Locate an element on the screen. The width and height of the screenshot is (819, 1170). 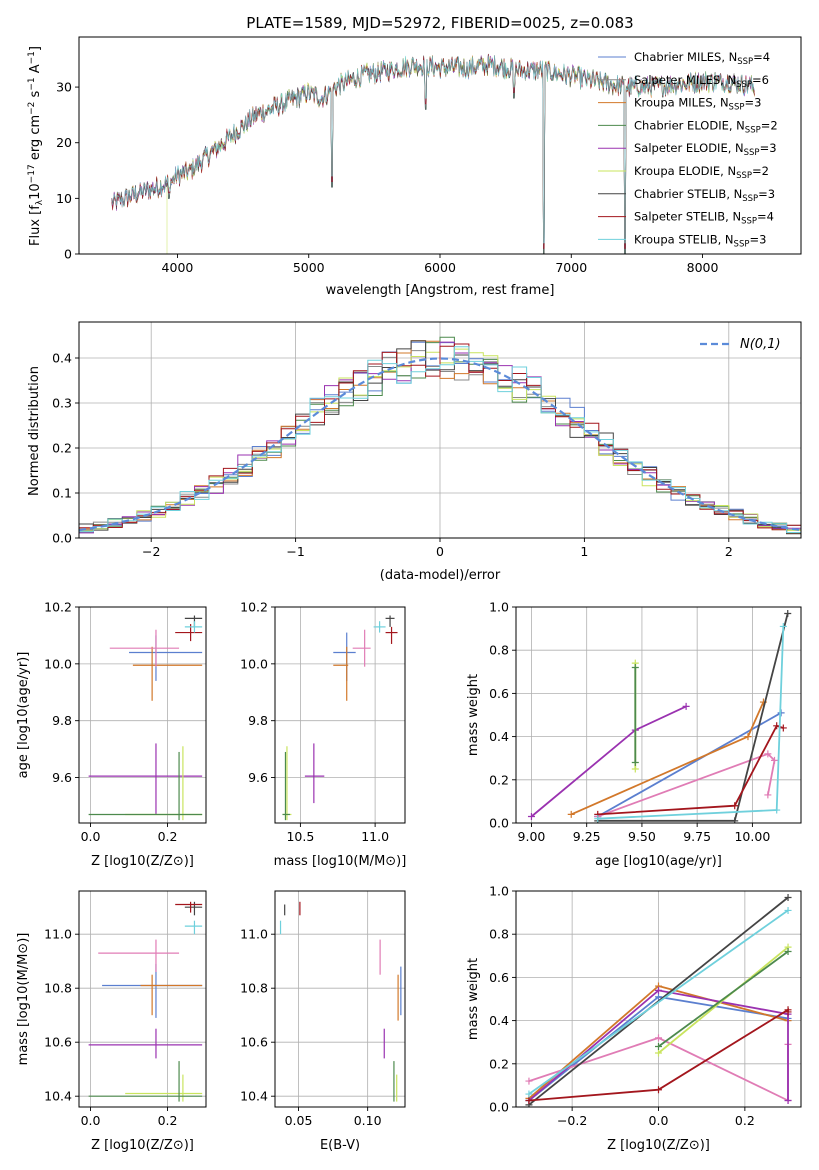
y-tick-label: 10.0 is located at coordinates (254, 663).